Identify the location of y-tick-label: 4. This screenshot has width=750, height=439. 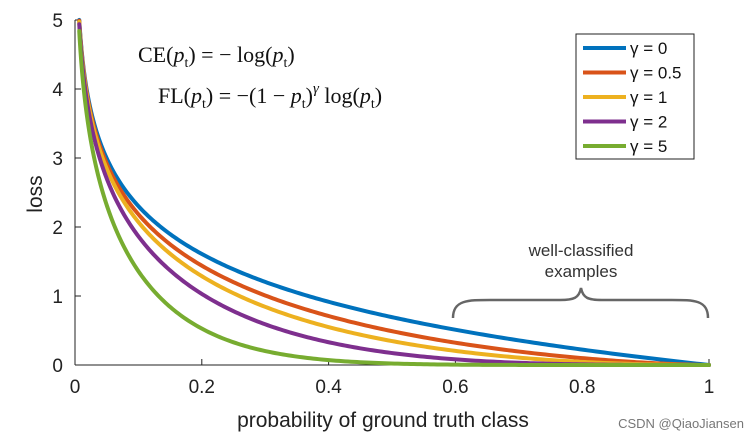
(57, 90).